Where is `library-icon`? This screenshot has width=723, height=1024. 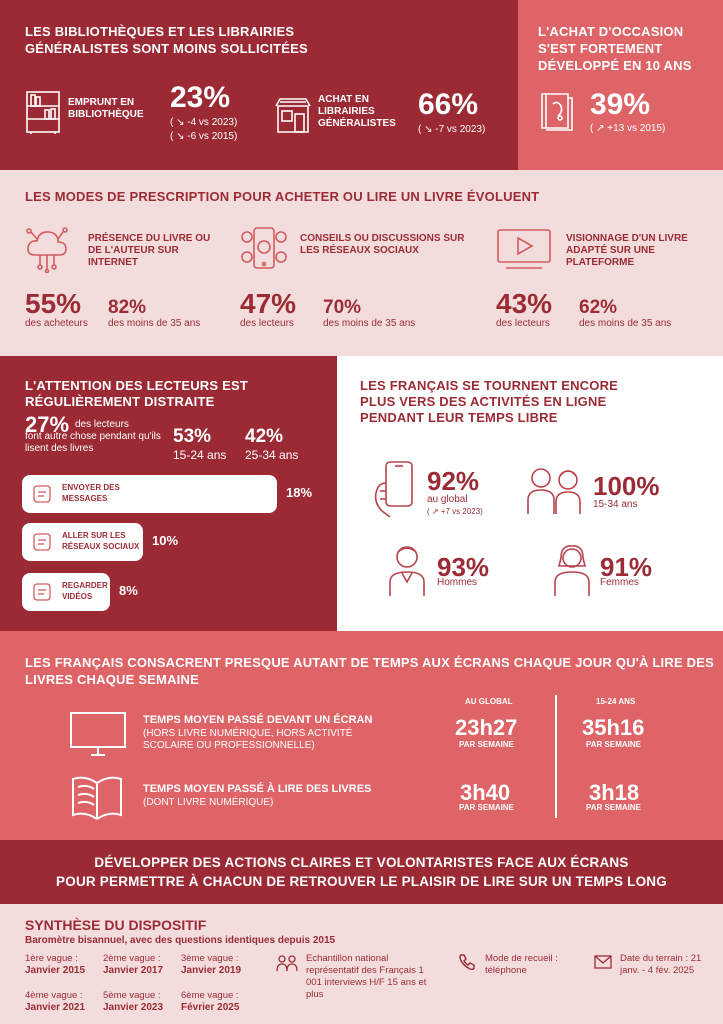 library-icon is located at coordinates (43, 112).